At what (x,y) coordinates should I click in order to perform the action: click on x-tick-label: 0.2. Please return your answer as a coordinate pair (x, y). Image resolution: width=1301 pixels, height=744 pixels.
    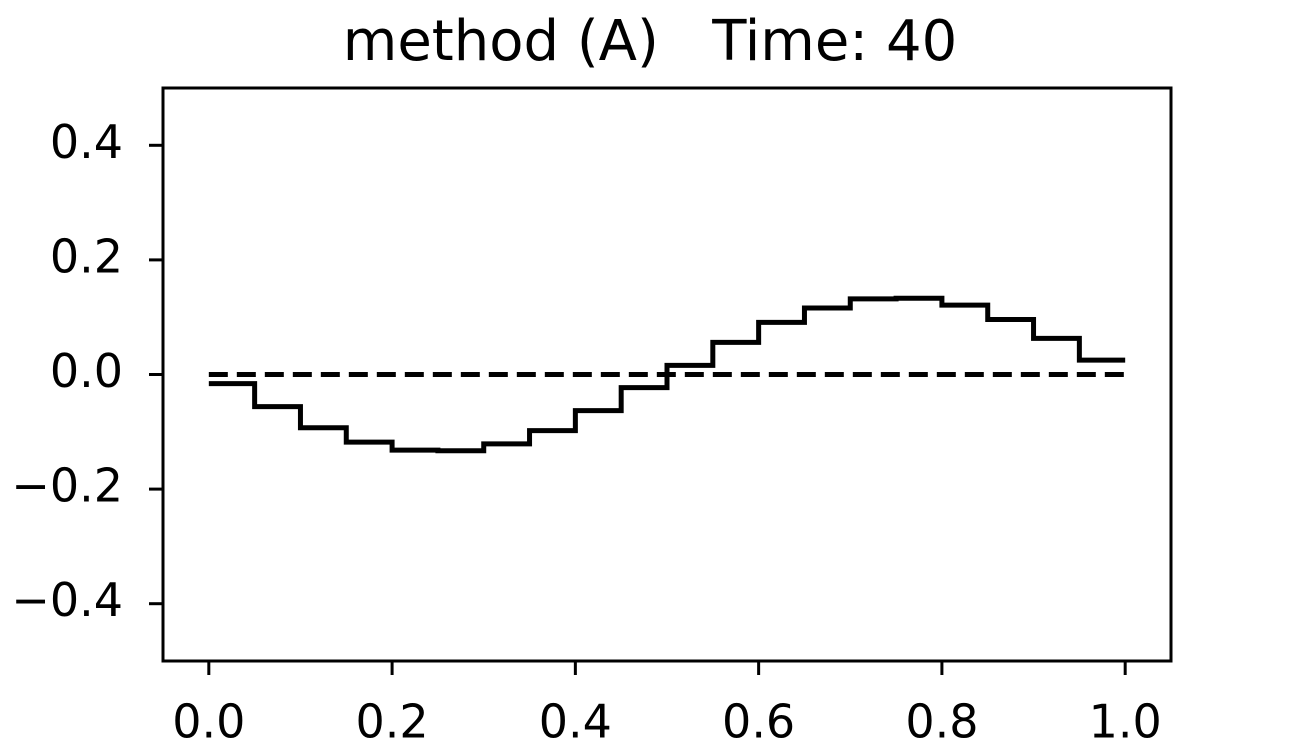
    Looking at the image, I should click on (392, 719).